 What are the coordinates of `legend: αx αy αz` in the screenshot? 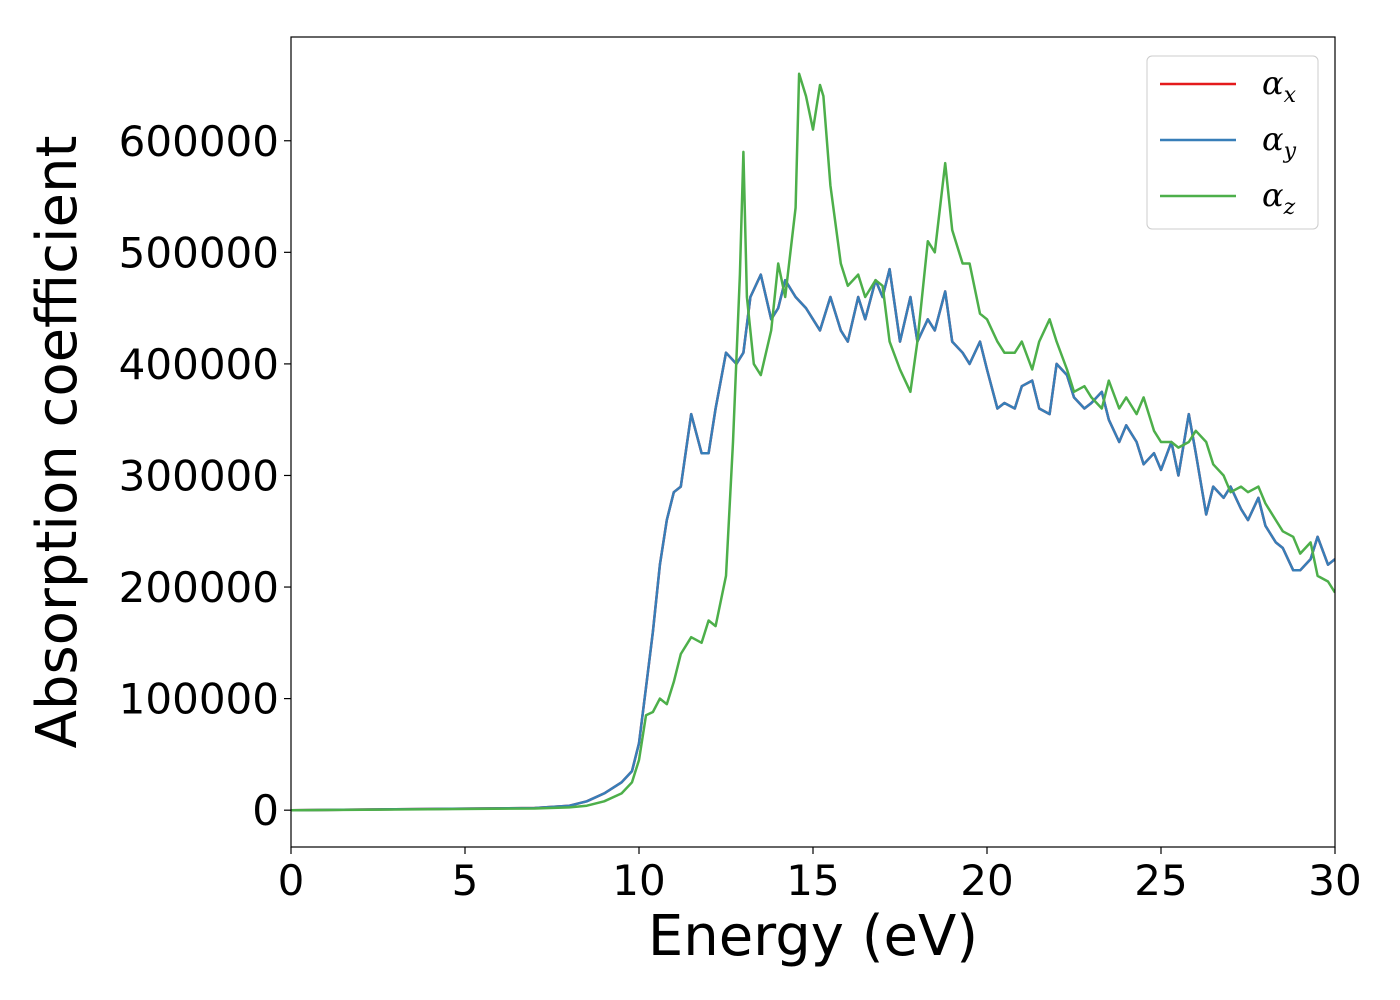 It's located at (1232, 142).